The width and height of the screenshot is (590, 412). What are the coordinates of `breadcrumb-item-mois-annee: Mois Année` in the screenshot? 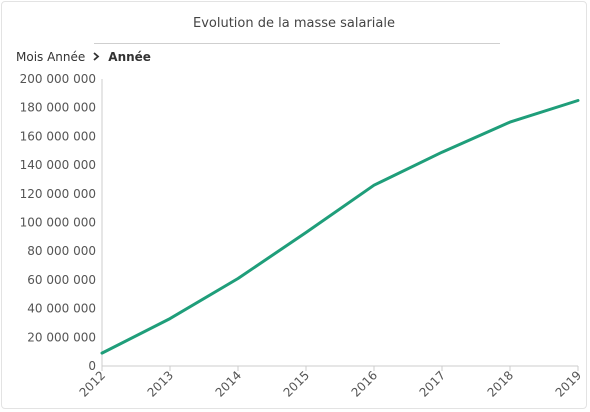 It's located at (51, 57).